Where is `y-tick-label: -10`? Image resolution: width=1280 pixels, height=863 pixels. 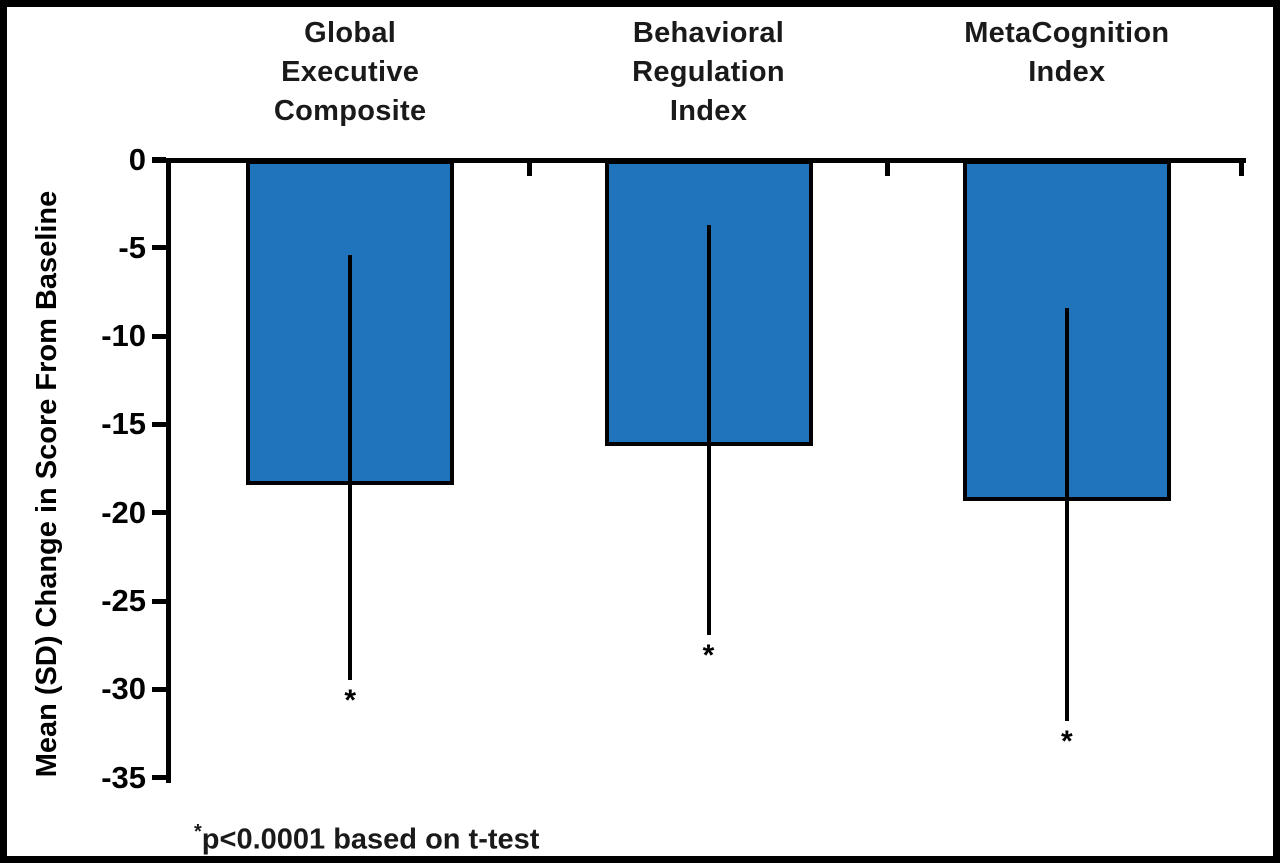 y-tick-label: -10 is located at coordinates (123, 336).